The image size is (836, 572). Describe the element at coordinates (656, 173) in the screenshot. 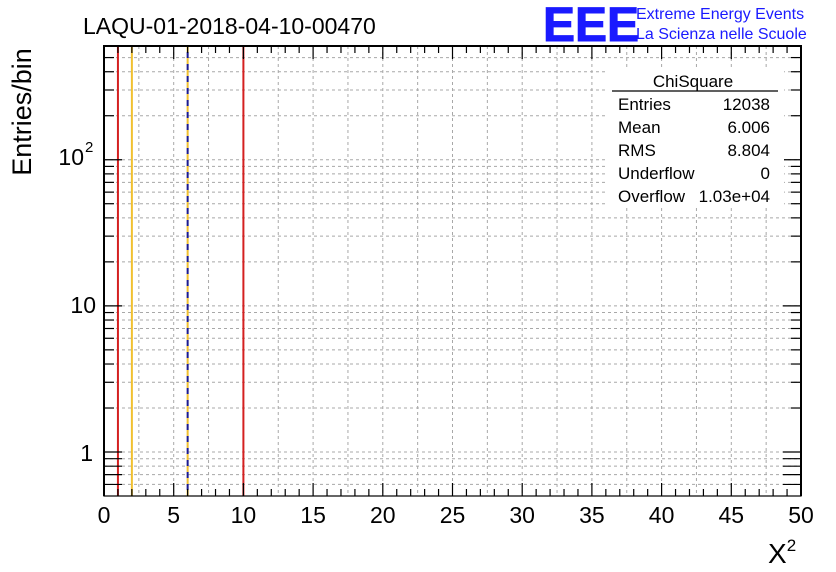

I see `stats-label-underflow: Underflow` at that location.